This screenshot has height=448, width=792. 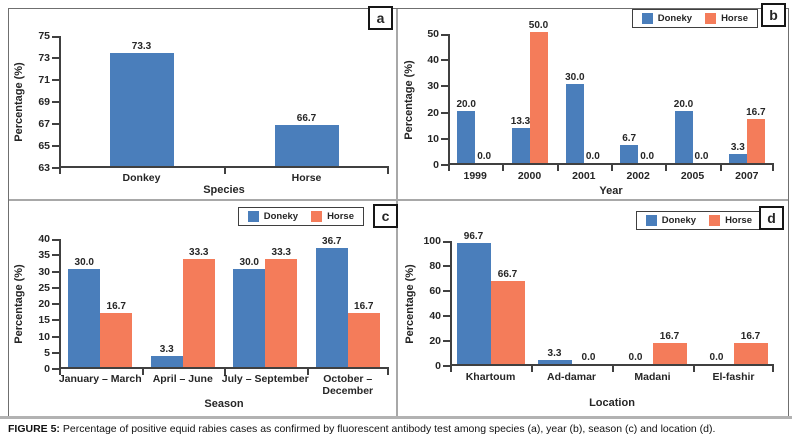 What do you see at coordinates (44, 320) in the screenshot?
I see `y-axis-tick-label: 15` at bounding box center [44, 320].